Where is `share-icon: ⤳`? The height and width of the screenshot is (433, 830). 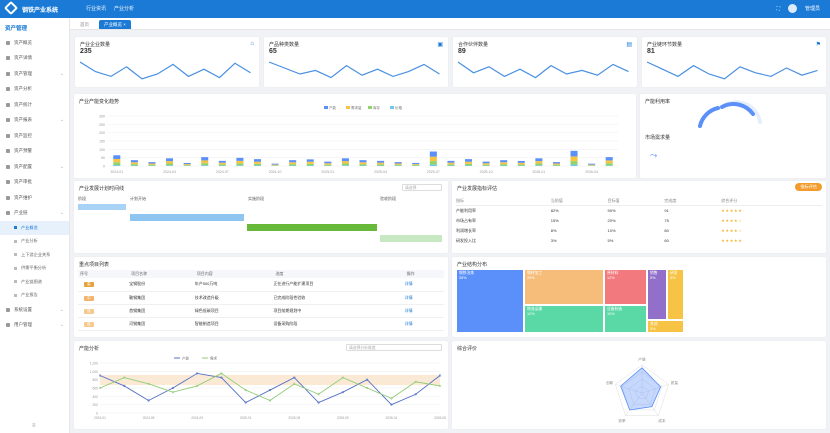
share-icon: ⤳ is located at coordinates (654, 155).